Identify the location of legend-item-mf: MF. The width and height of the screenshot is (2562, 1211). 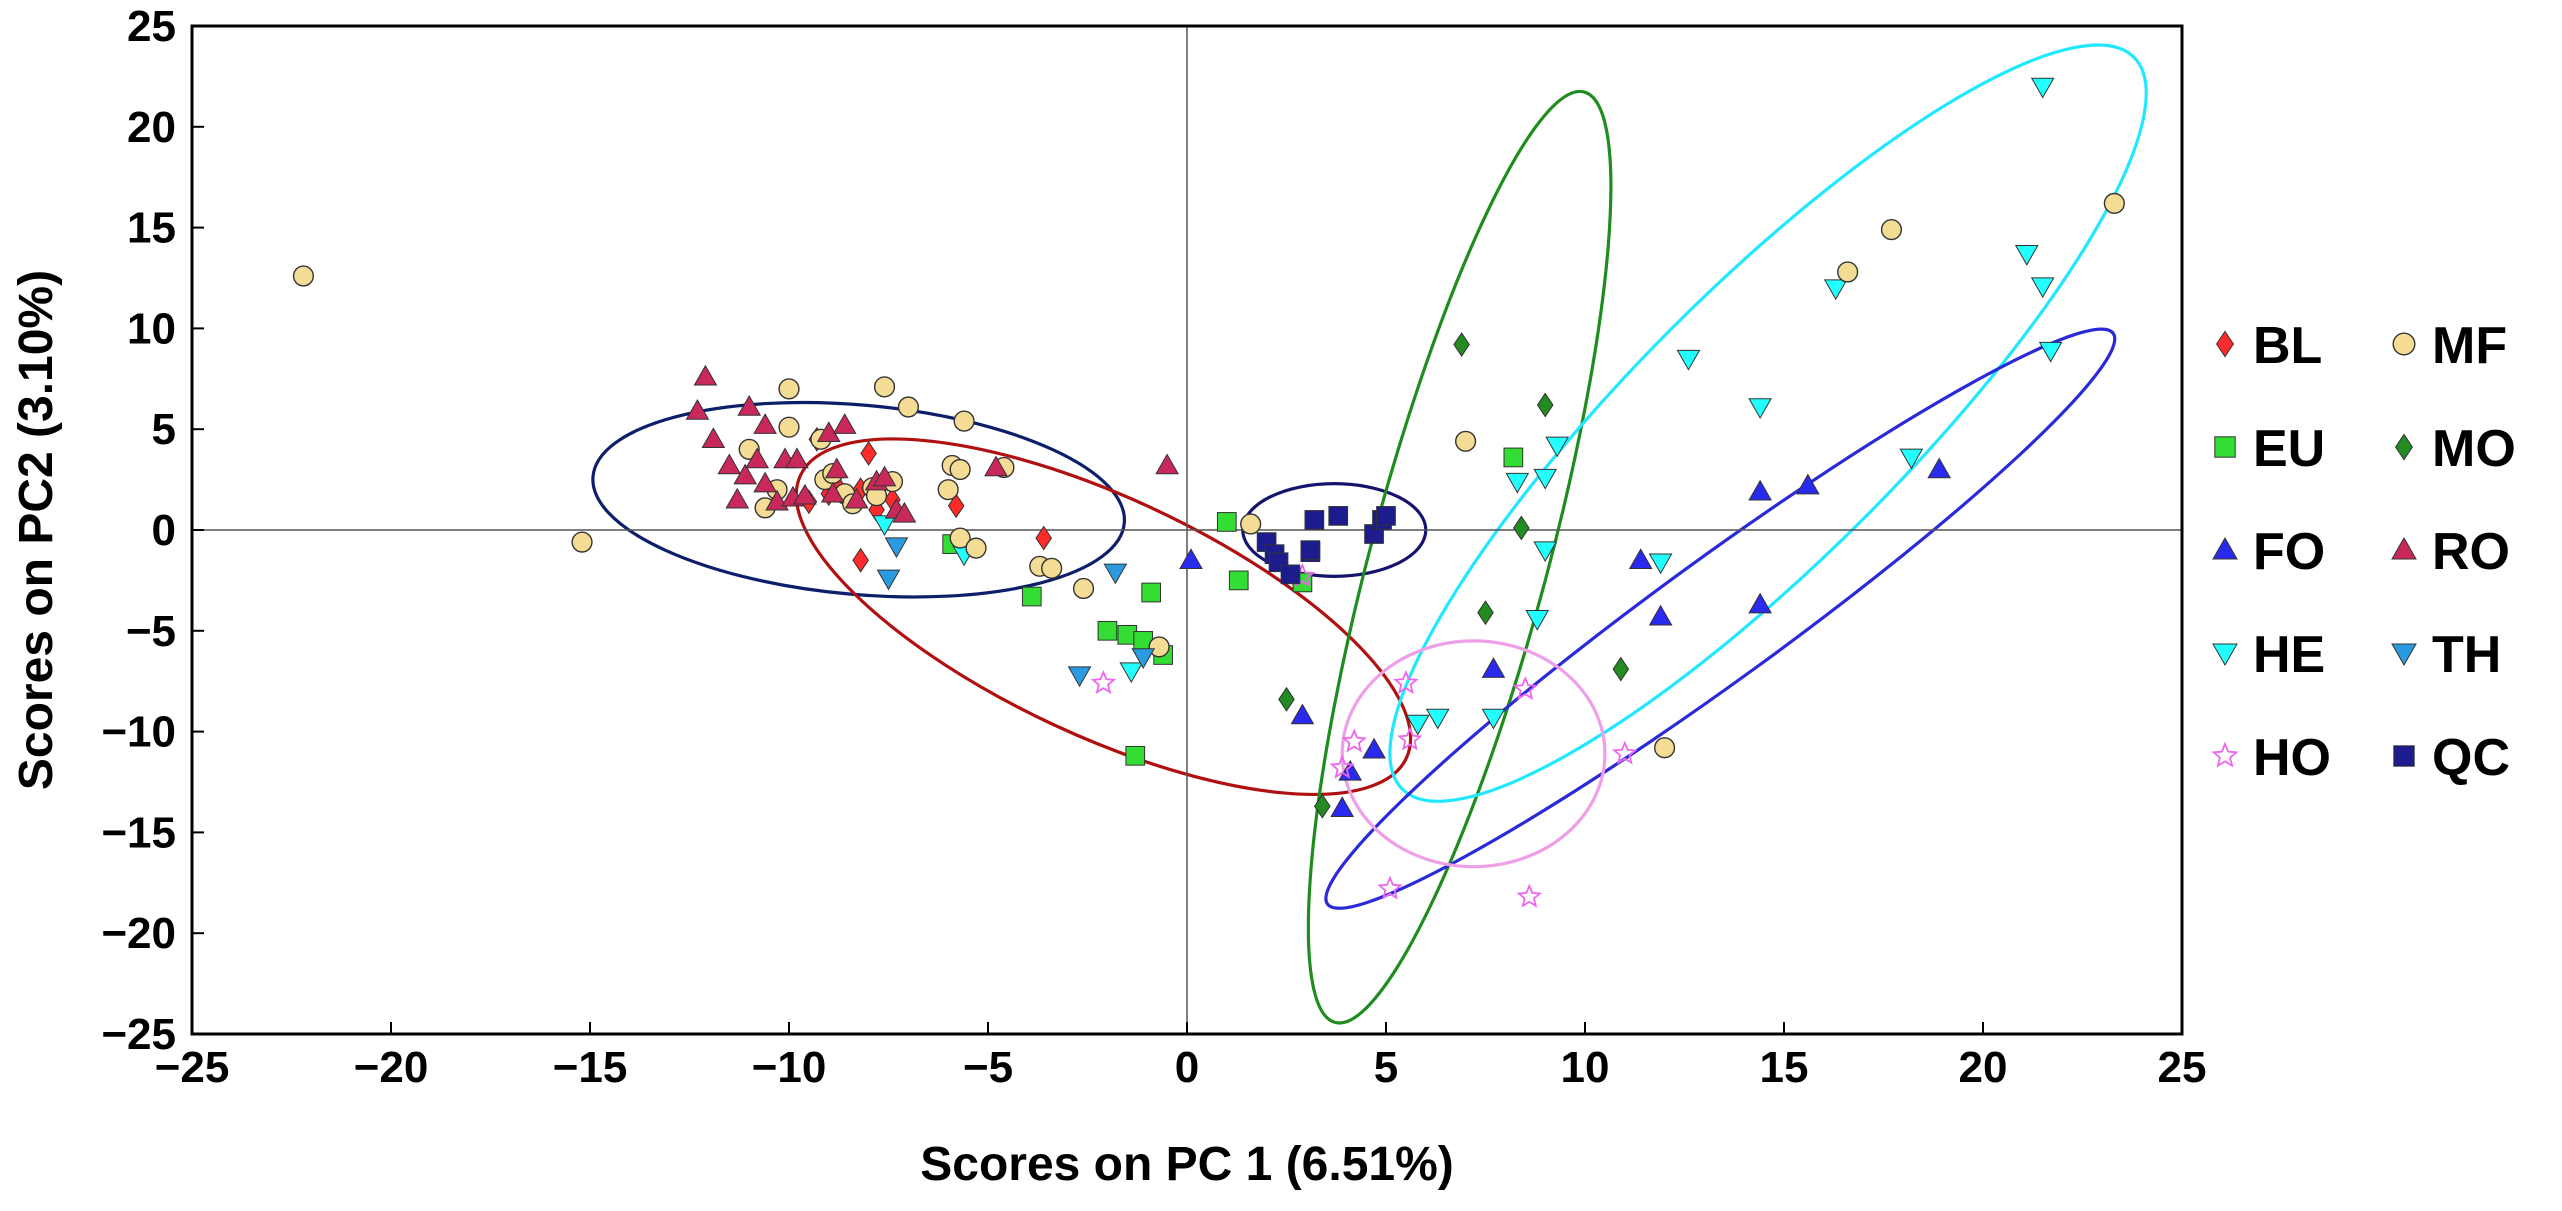
(2449, 346).